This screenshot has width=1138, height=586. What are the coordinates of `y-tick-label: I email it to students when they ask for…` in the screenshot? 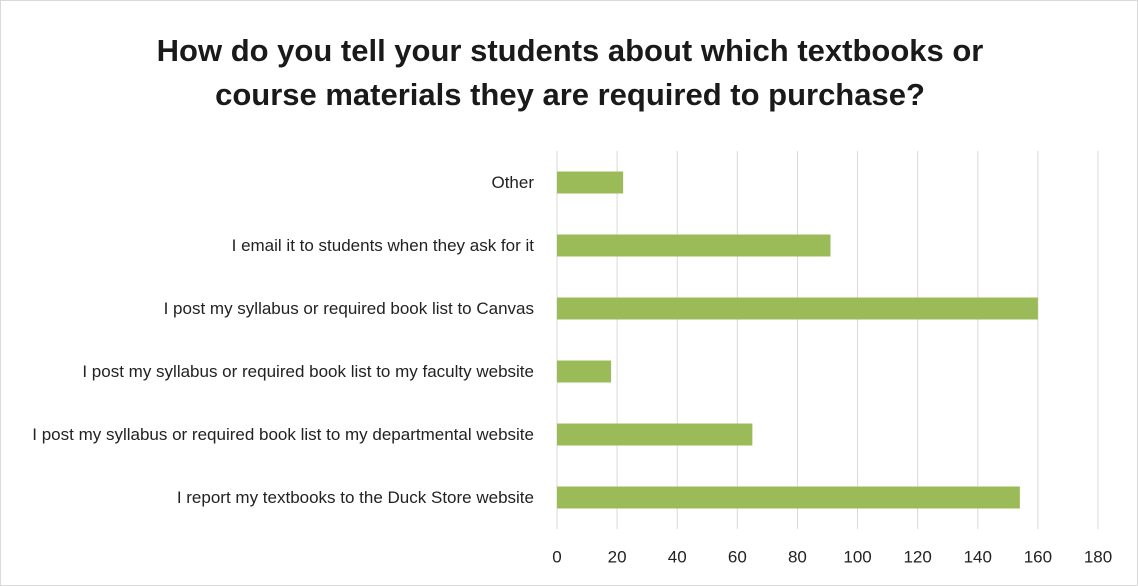 It's located at (382, 245).